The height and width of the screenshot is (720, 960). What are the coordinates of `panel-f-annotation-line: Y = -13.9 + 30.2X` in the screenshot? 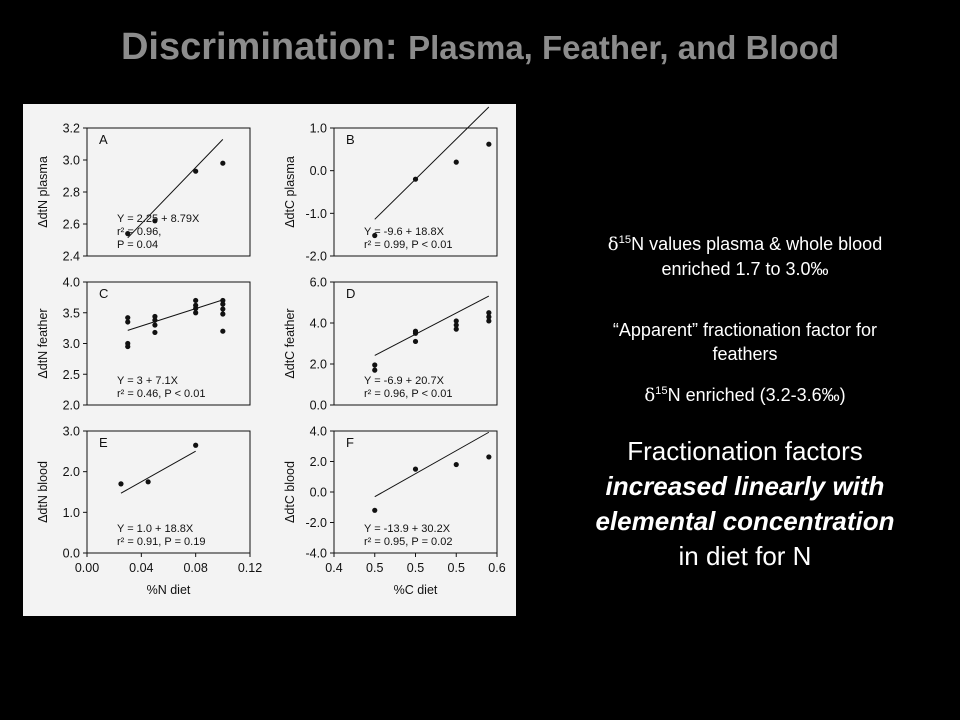 It's located at (407, 529).